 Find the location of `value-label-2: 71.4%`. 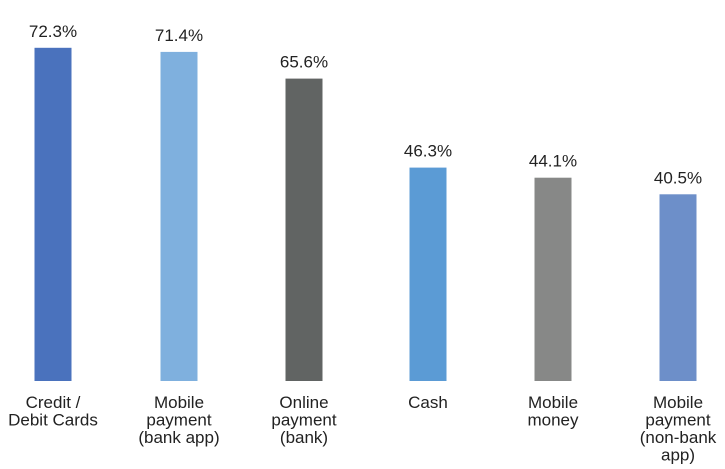

value-label-2: 71.4% is located at coordinates (179, 35).